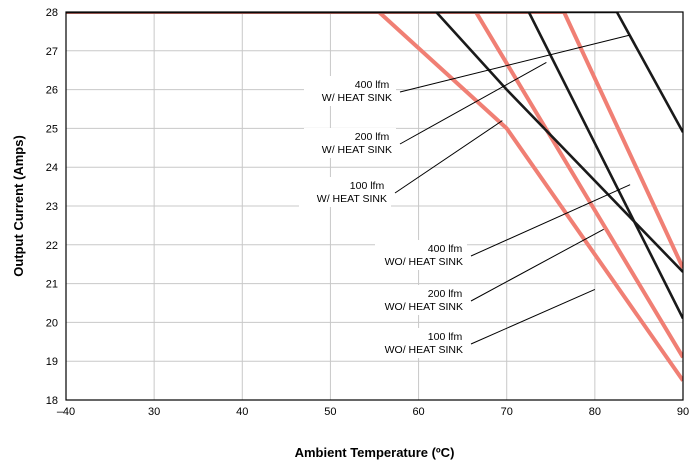 The width and height of the screenshot is (699, 464). What do you see at coordinates (66, 412) in the screenshot?
I see `x-tick-label: –40` at bounding box center [66, 412].